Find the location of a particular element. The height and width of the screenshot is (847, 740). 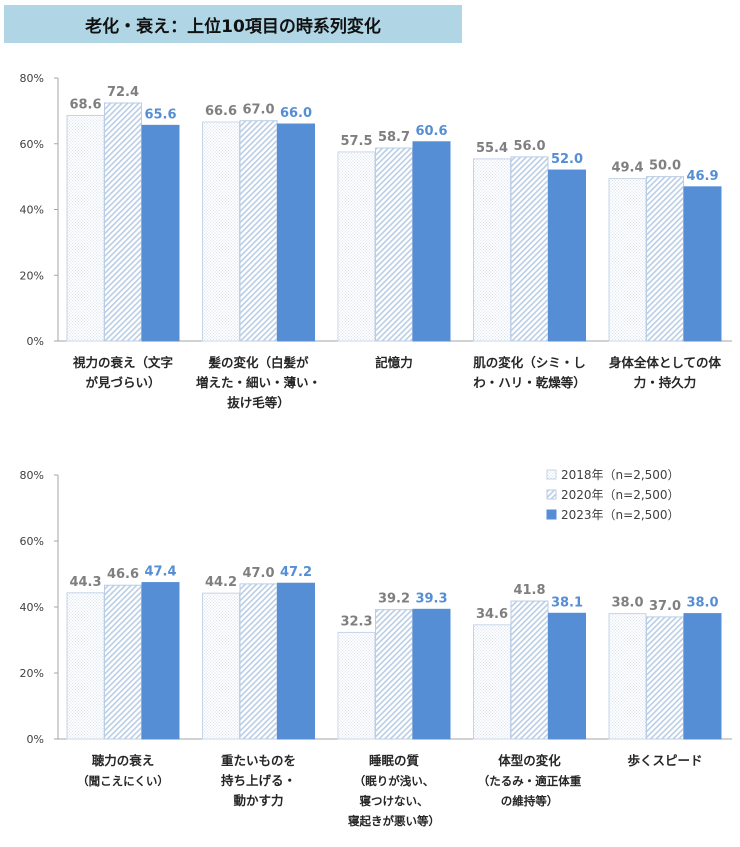

legend-entry: 2018年（n=2,500） is located at coordinates (620, 475).